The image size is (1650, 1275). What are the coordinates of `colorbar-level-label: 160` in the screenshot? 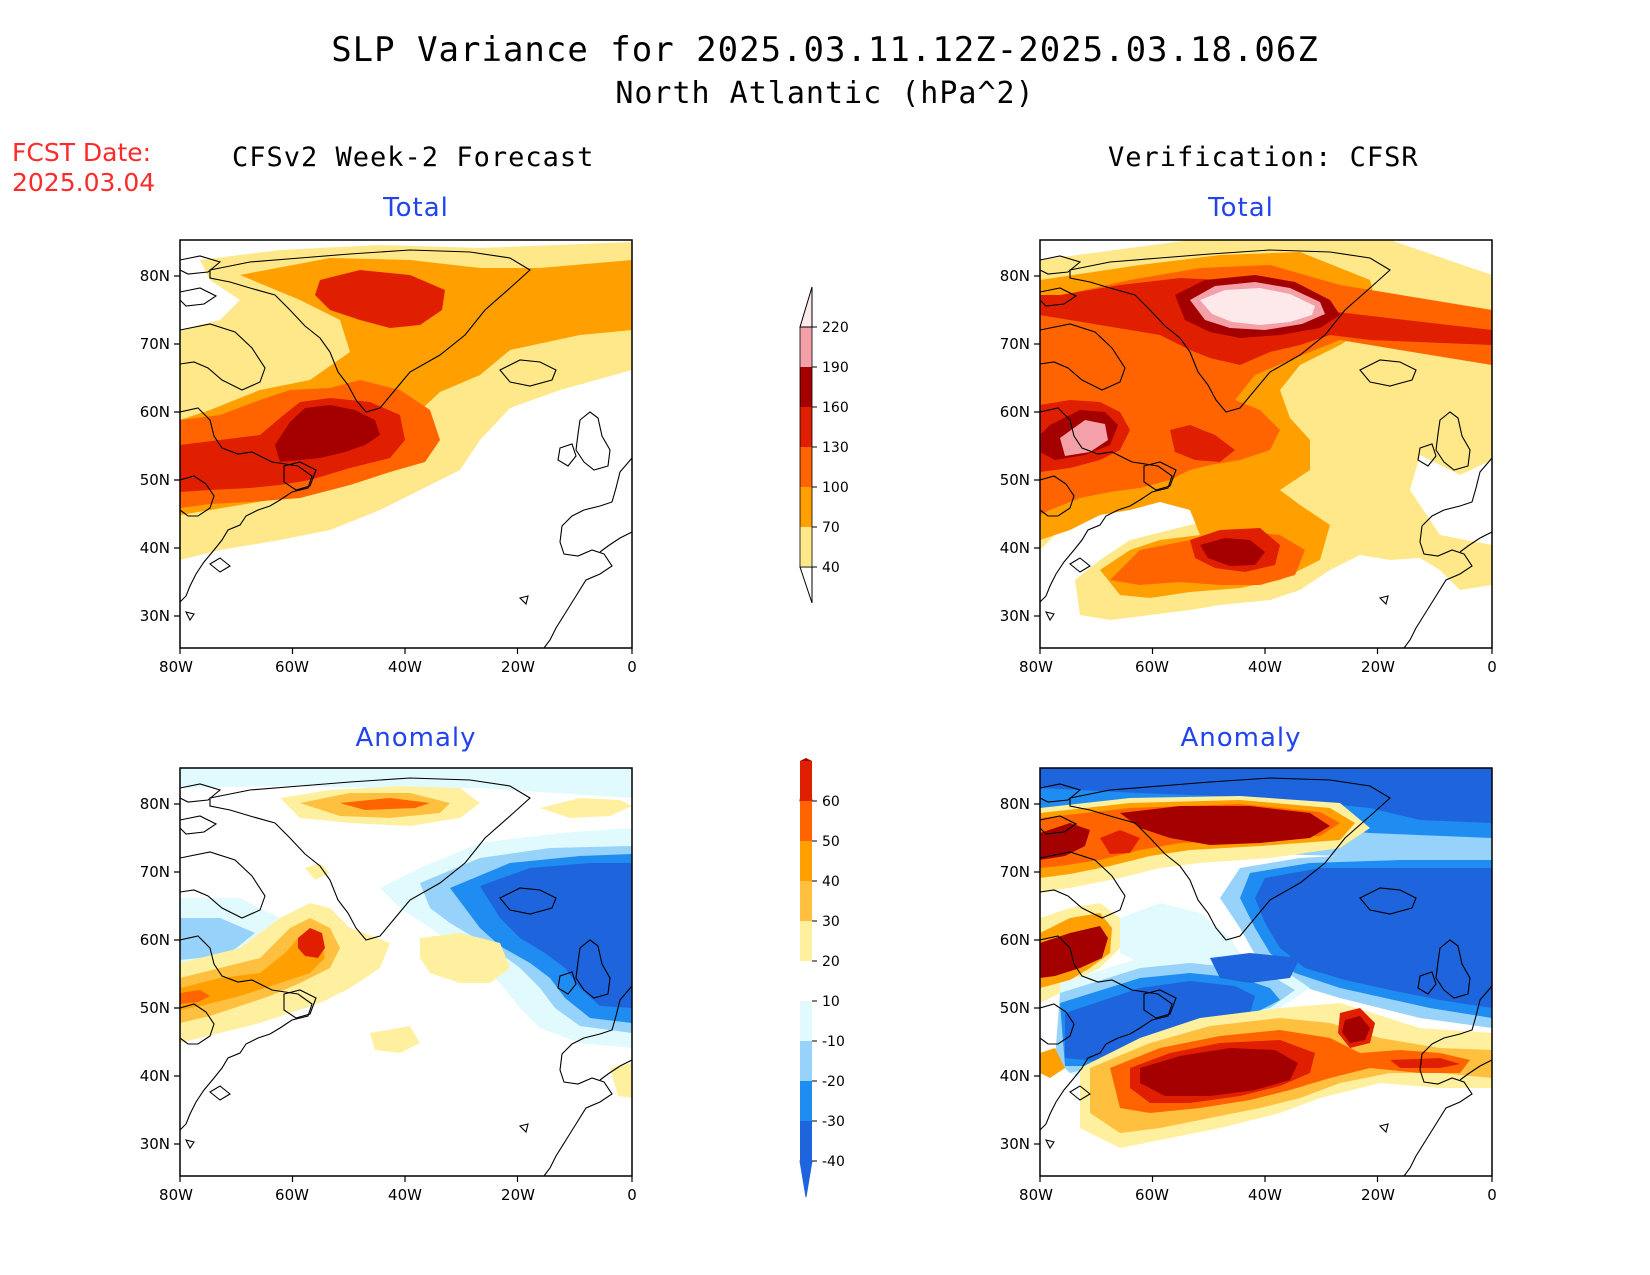 It's located at (835, 408).